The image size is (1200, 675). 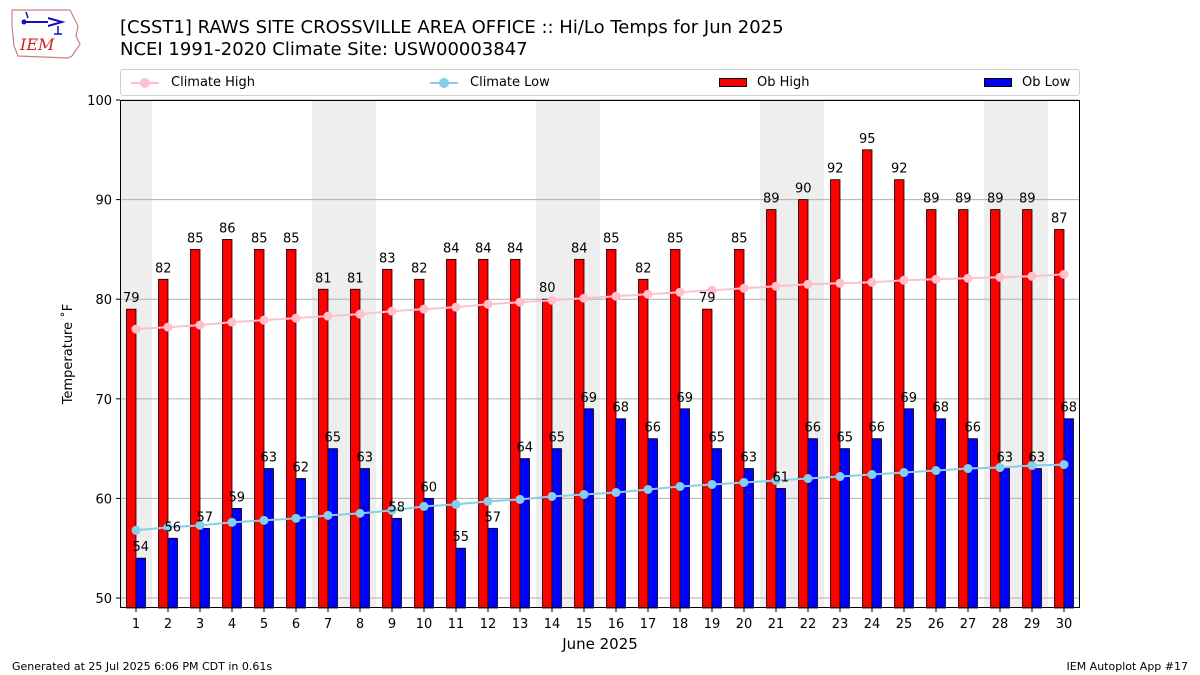 I want to click on ob-high-swatch-icon, so click(x=733, y=82).